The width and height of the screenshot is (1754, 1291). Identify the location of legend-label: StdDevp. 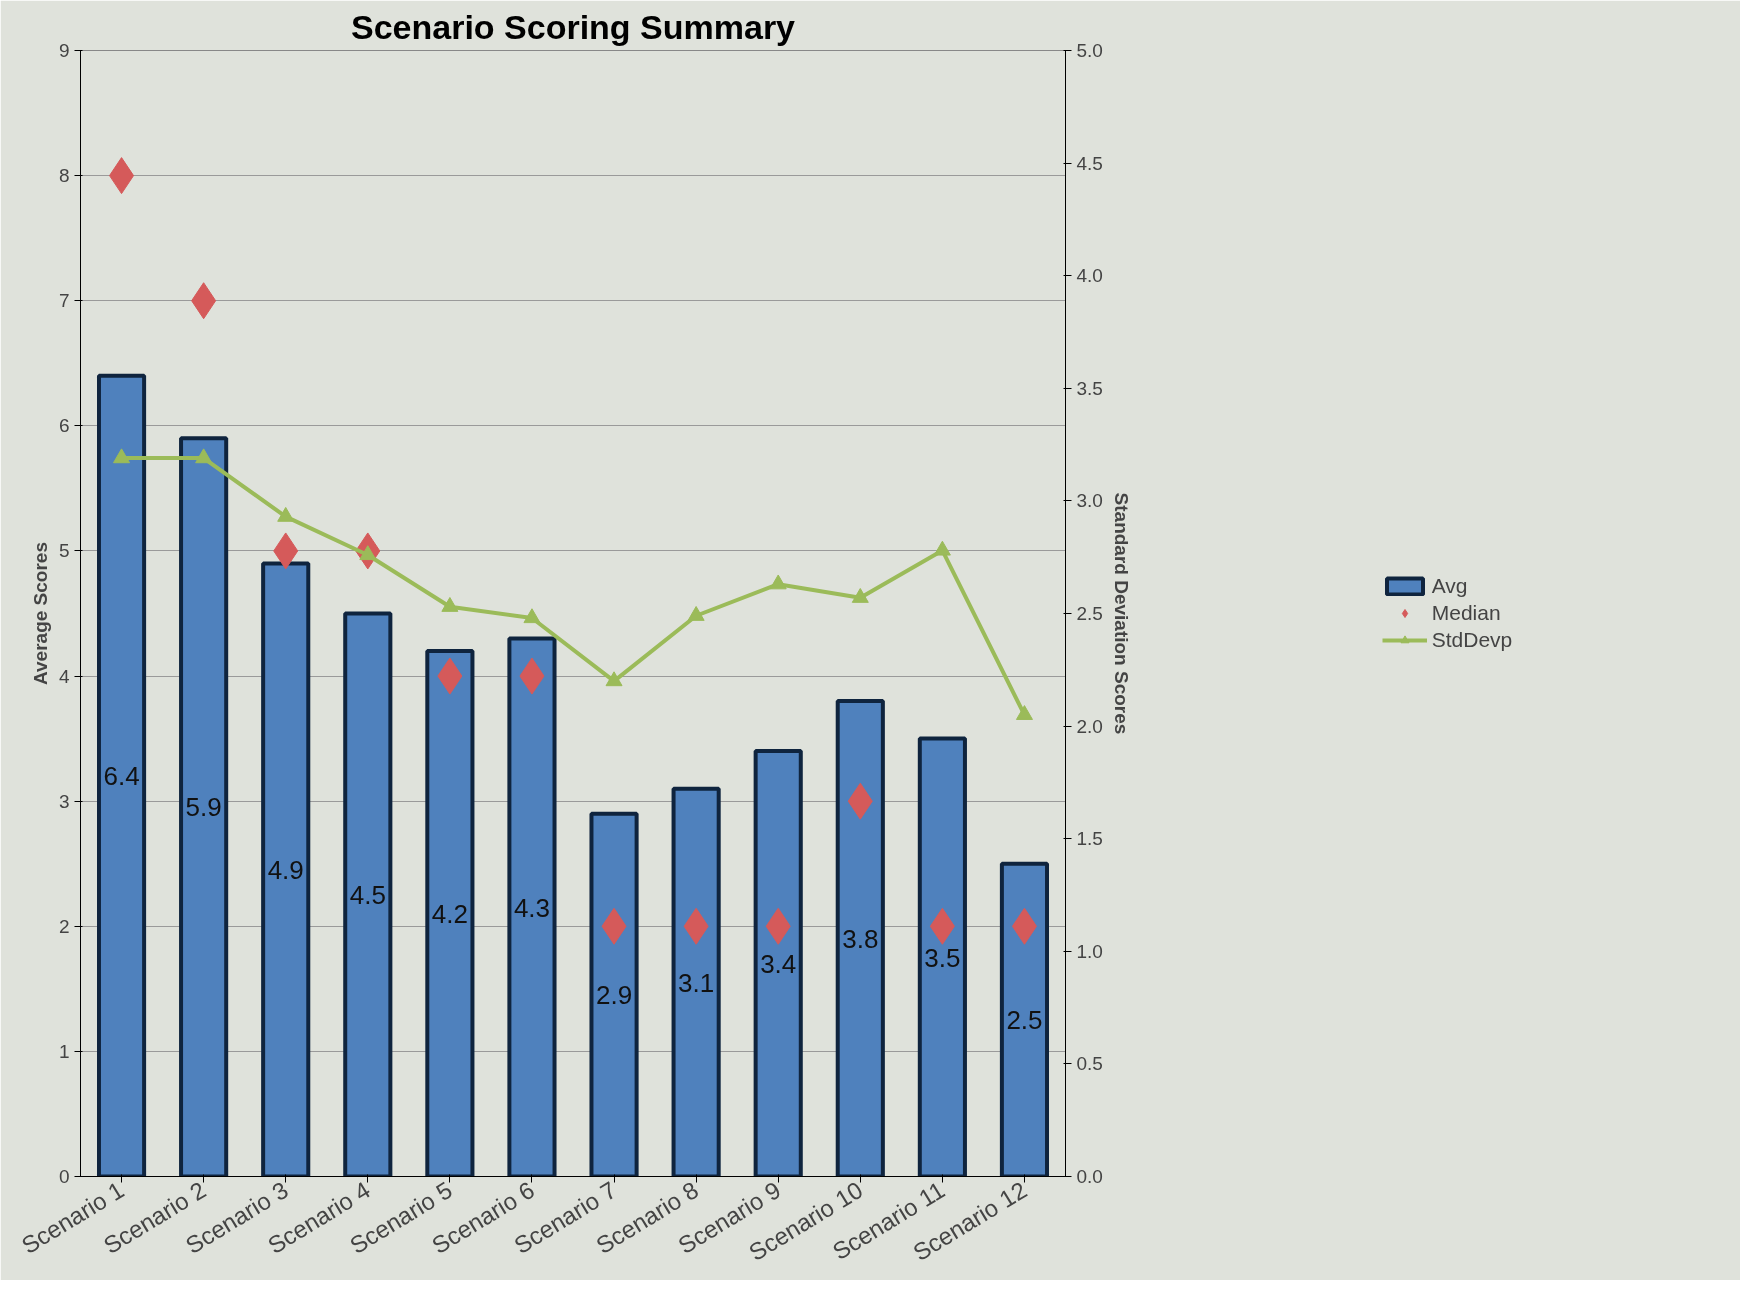
(1472, 640).